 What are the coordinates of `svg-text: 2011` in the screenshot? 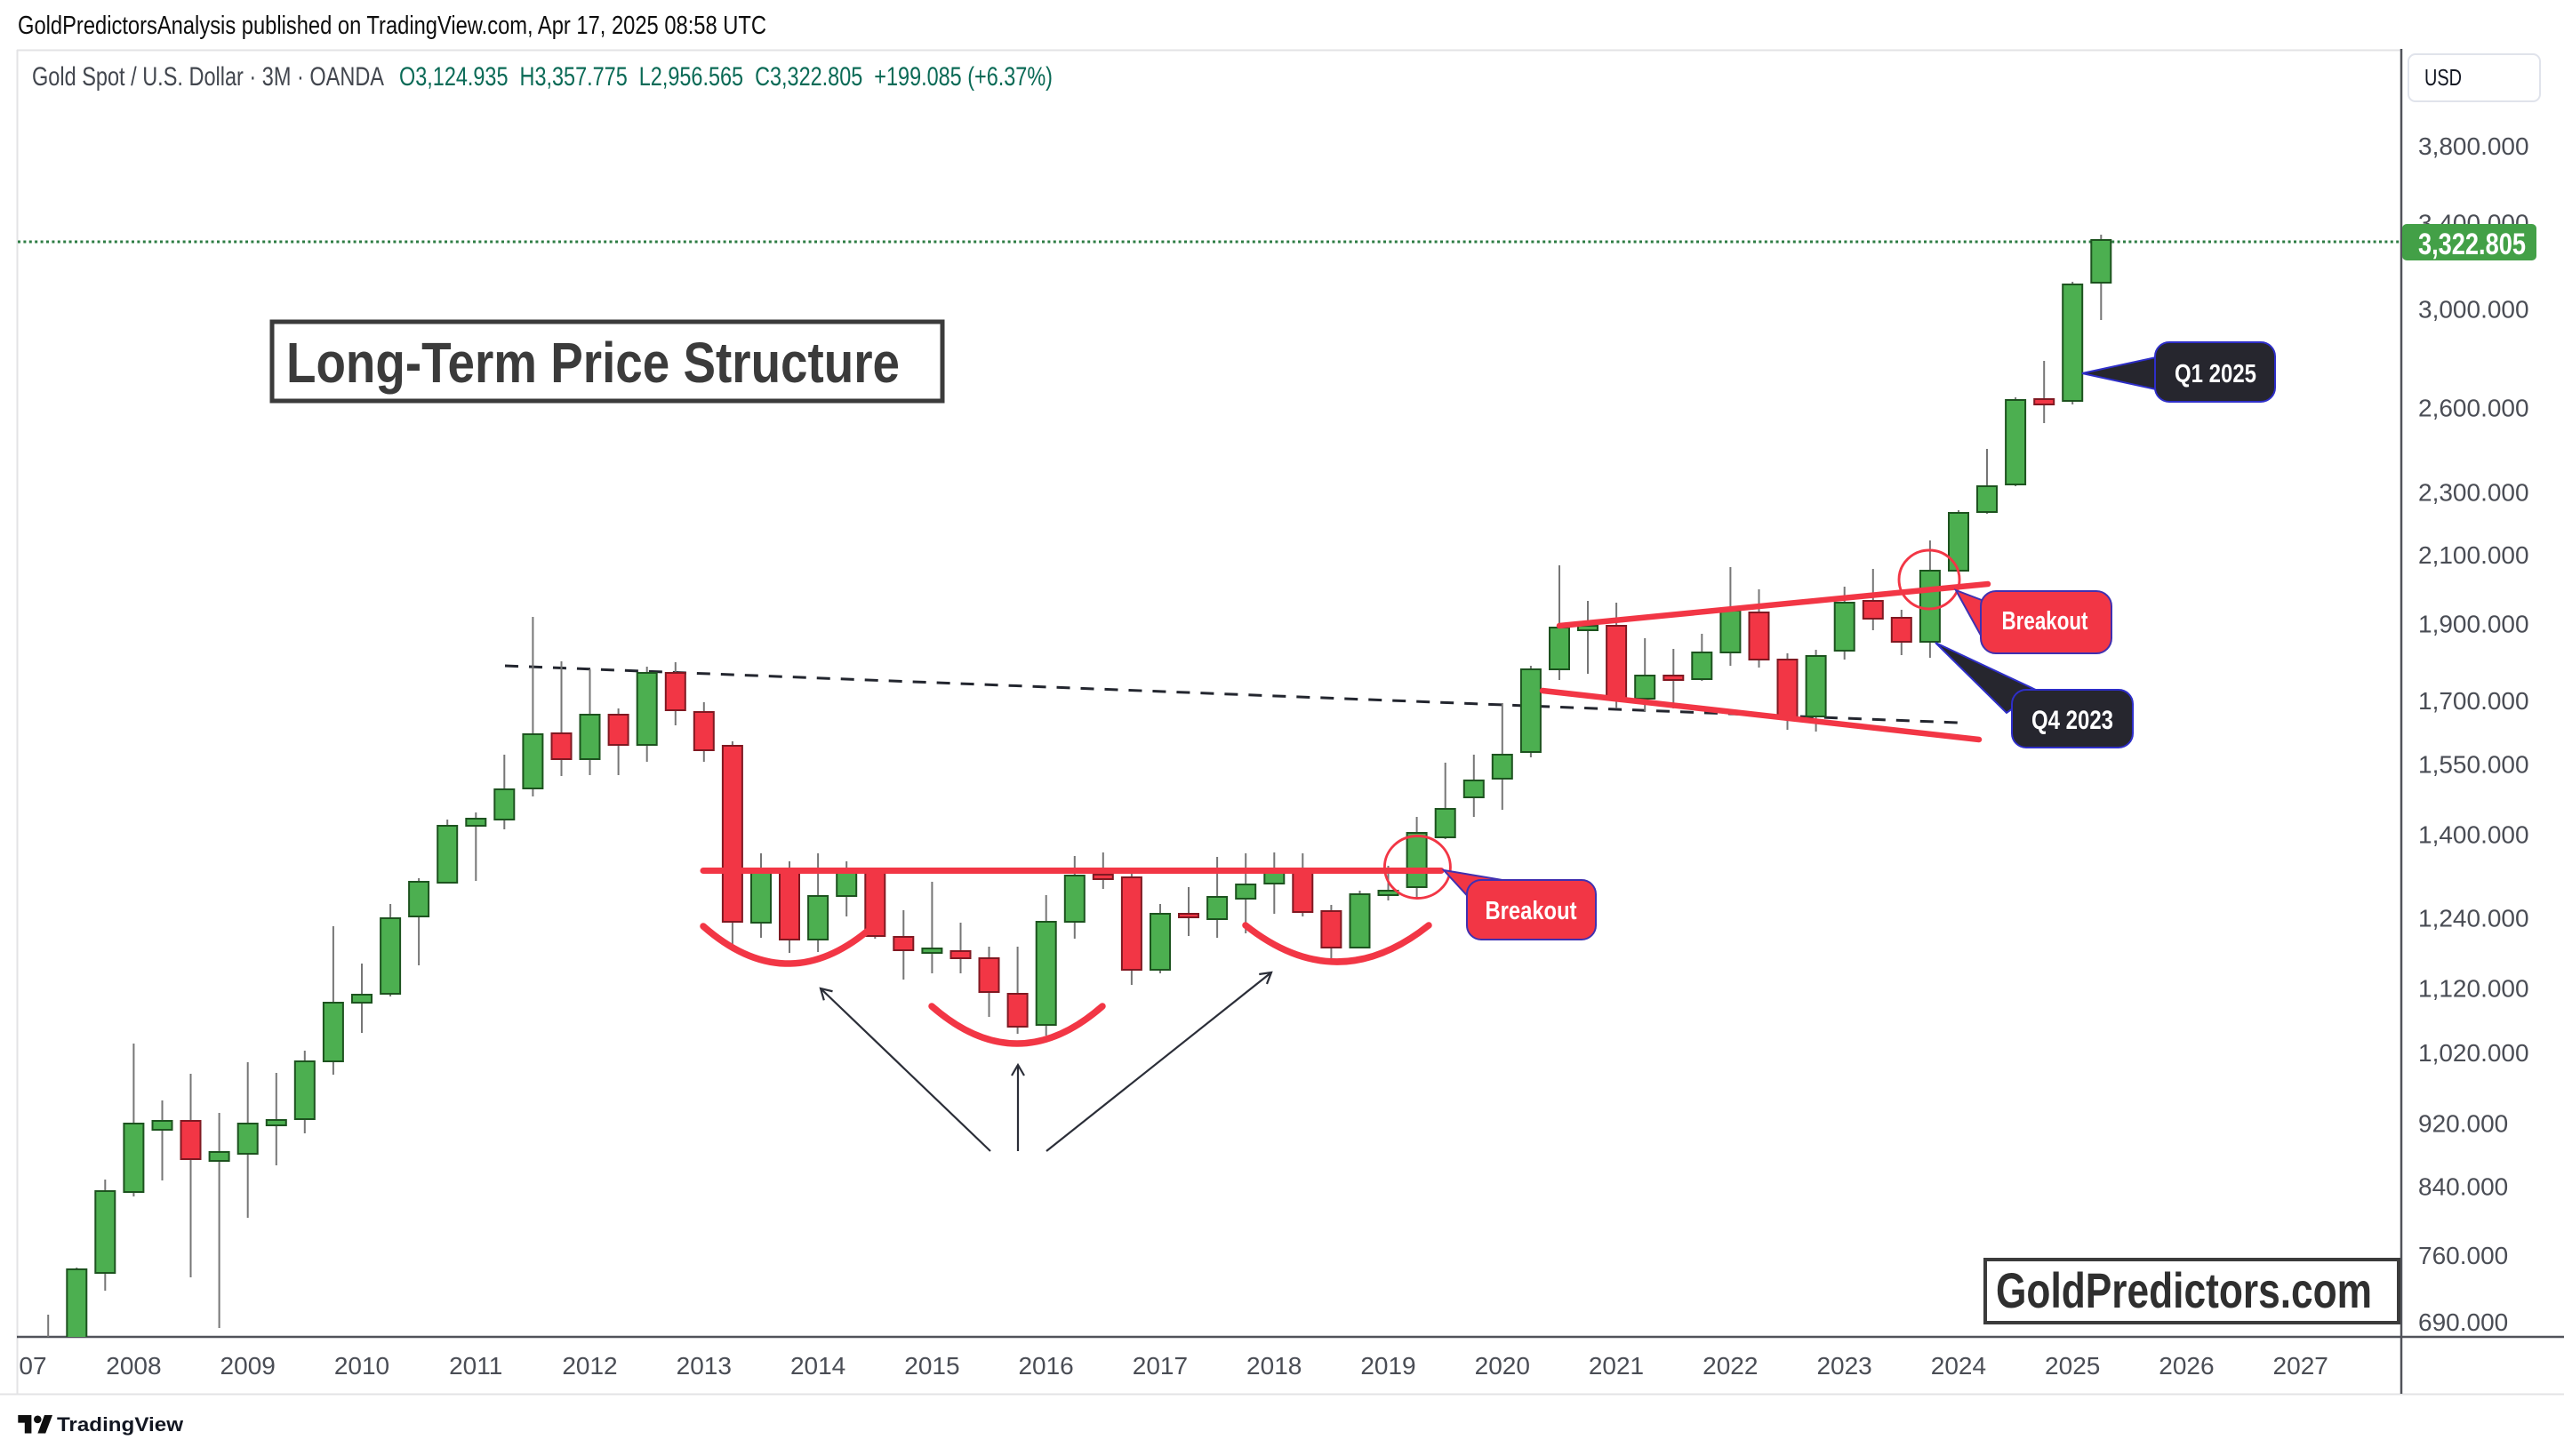 It's located at (475, 1366).